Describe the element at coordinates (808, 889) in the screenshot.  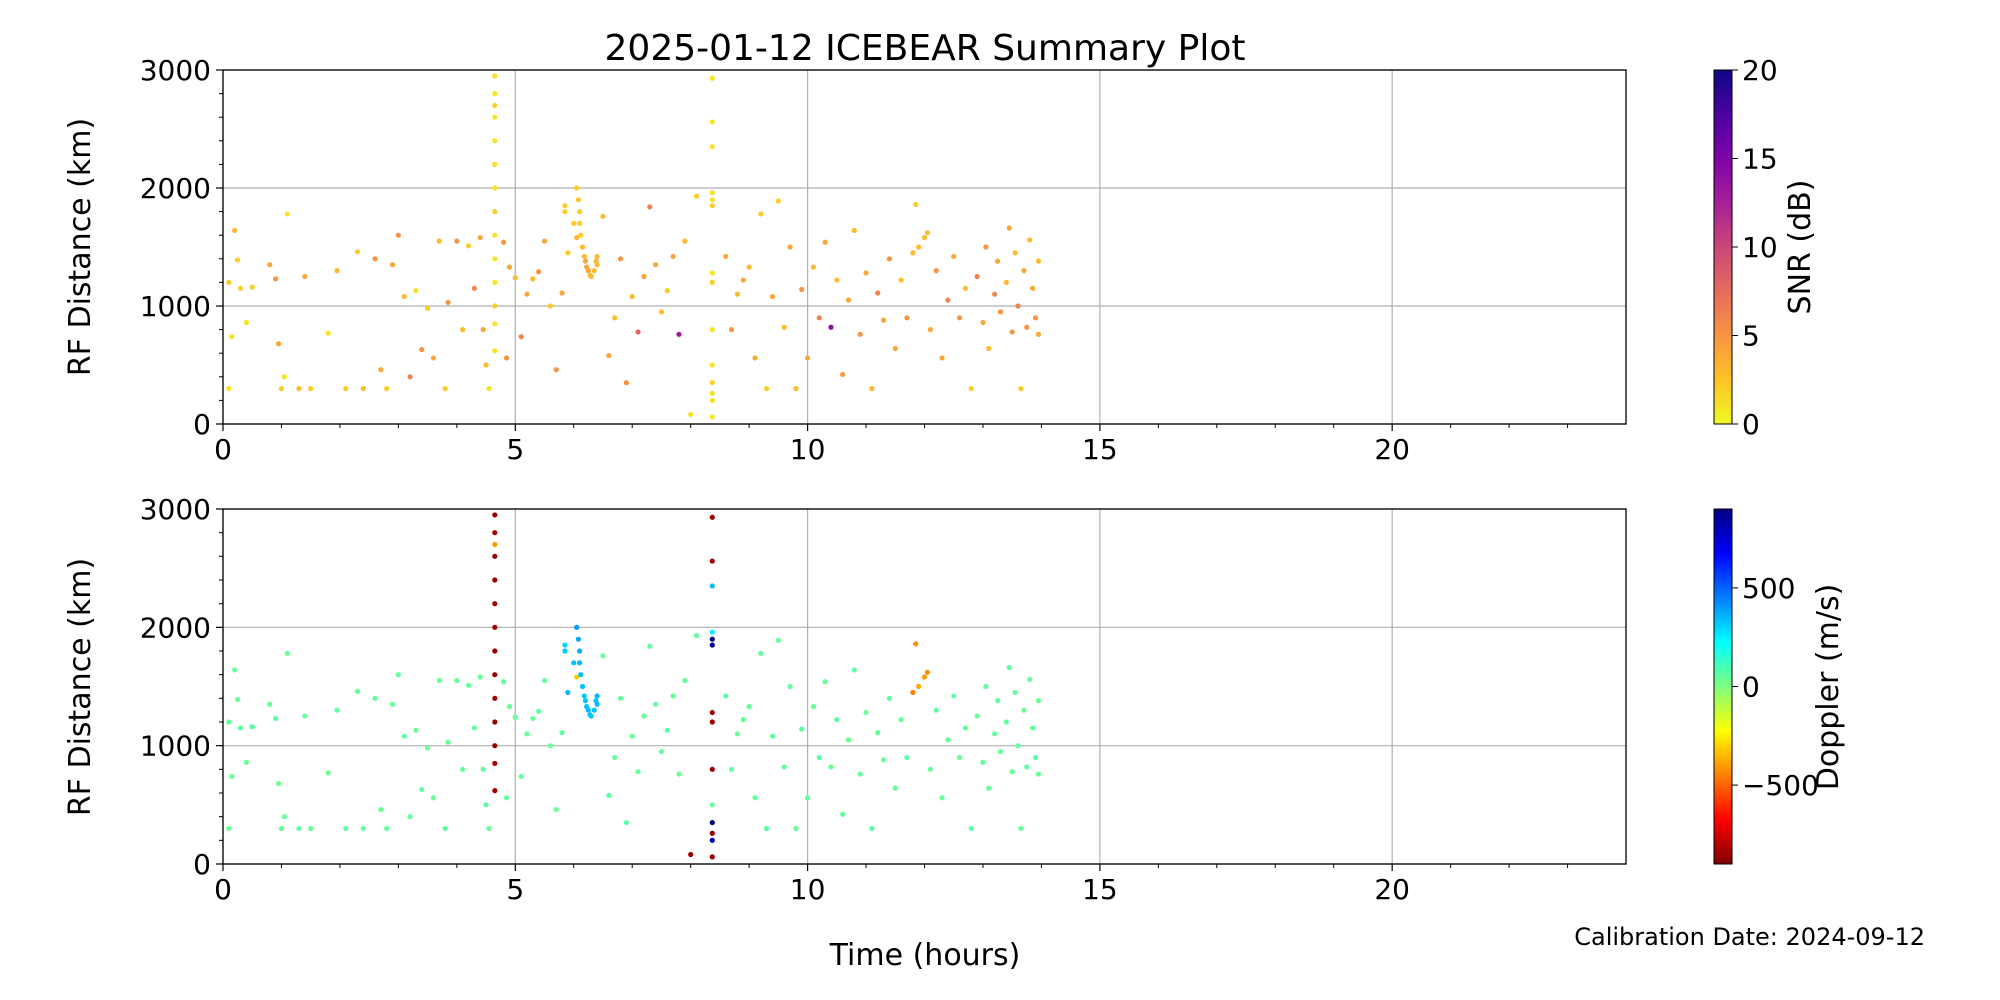
I see `x-tick-label: 10` at that location.